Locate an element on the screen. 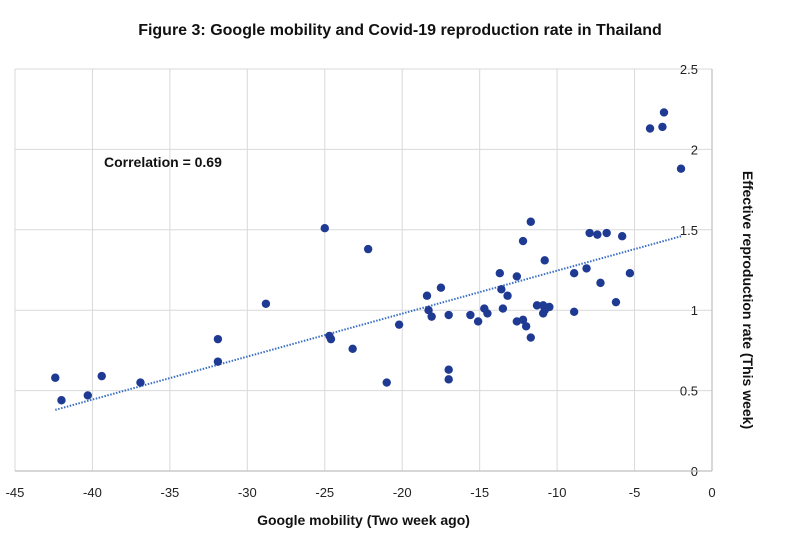 This screenshot has height=544, width=800. y-tick-label: 0.5 is located at coordinates (689, 391).